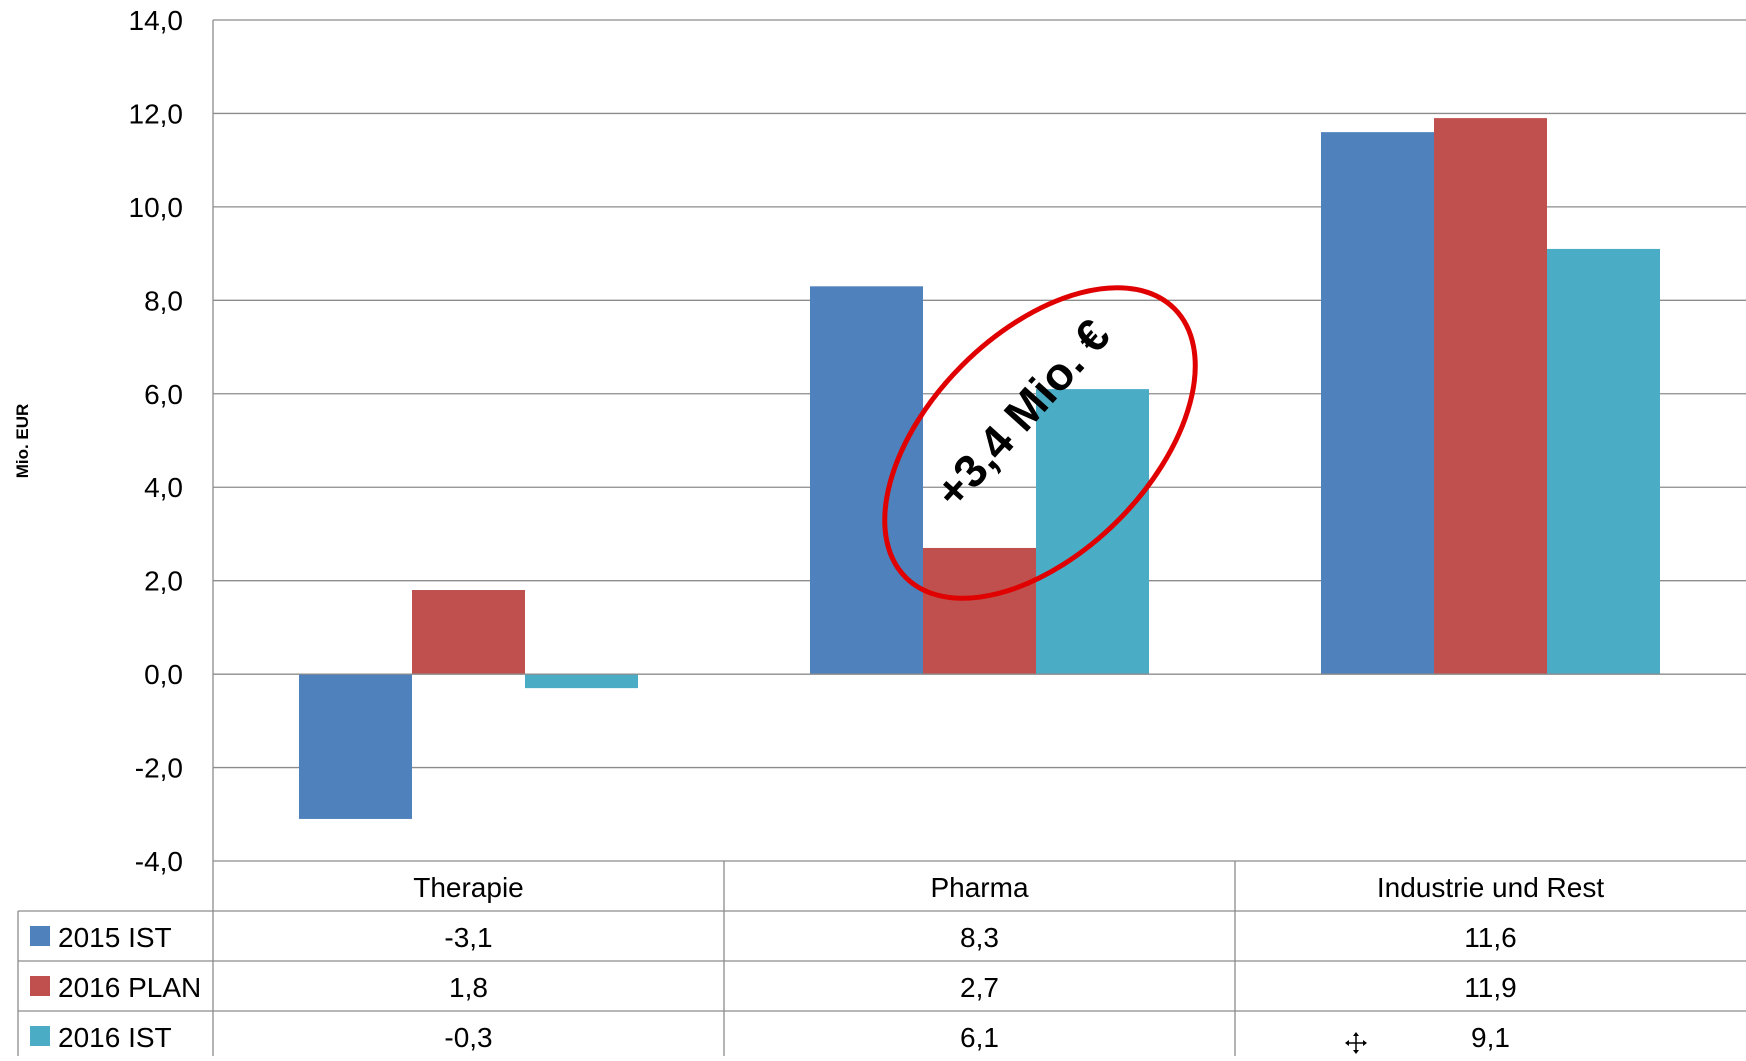 This screenshot has width=1746, height=1061. What do you see at coordinates (159, 768) in the screenshot?
I see `y-tick-label: -2,0` at bounding box center [159, 768].